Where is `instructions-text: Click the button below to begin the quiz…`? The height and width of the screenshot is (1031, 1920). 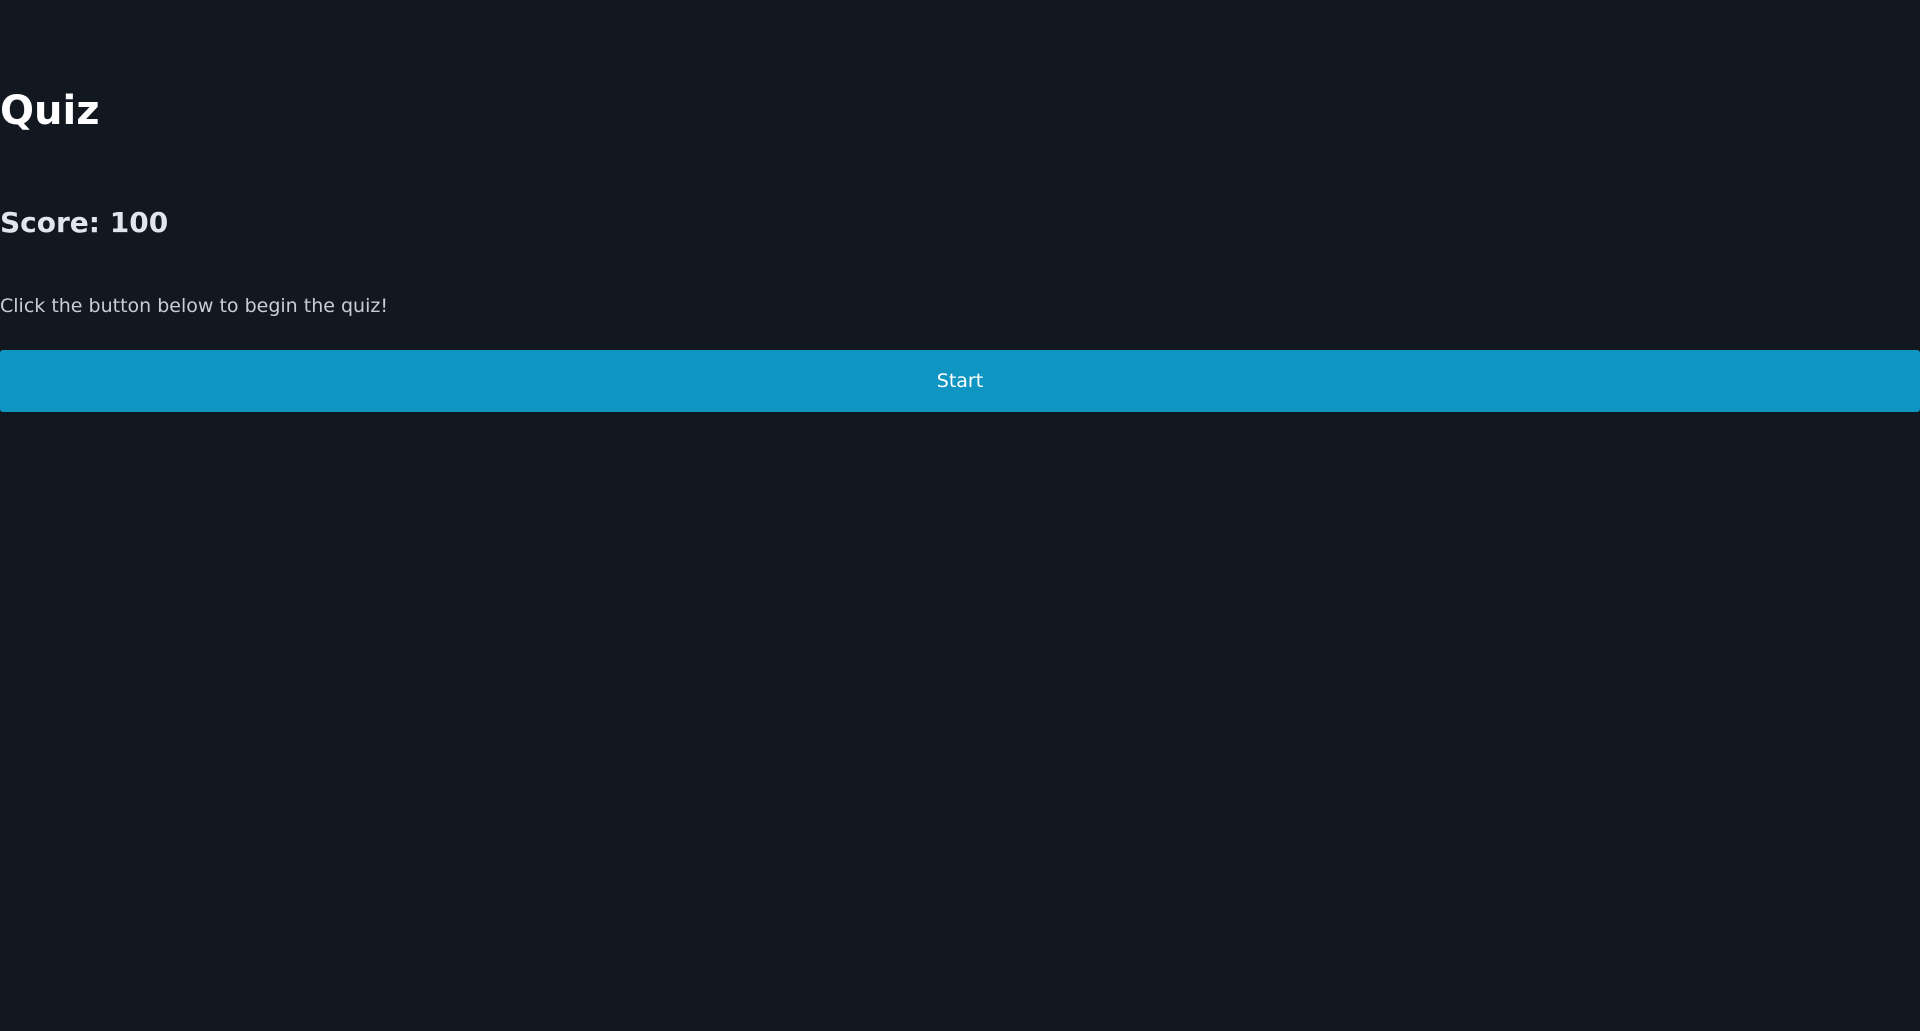
instructions-text: Click the button below to begin the quiz… is located at coordinates (194, 306).